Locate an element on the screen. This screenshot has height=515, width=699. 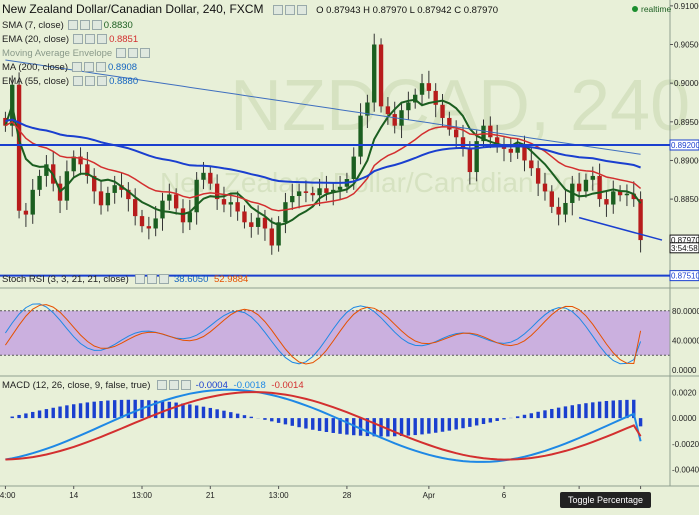
overlay-legend-row: MA (200, close) 0.8908 is located at coordinates (69, 67).